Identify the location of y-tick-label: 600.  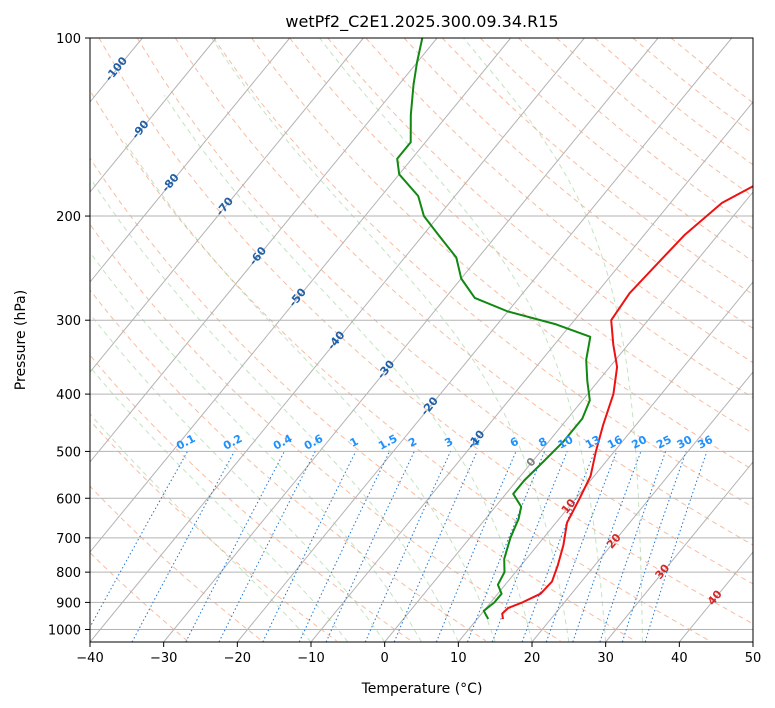
(68, 499).